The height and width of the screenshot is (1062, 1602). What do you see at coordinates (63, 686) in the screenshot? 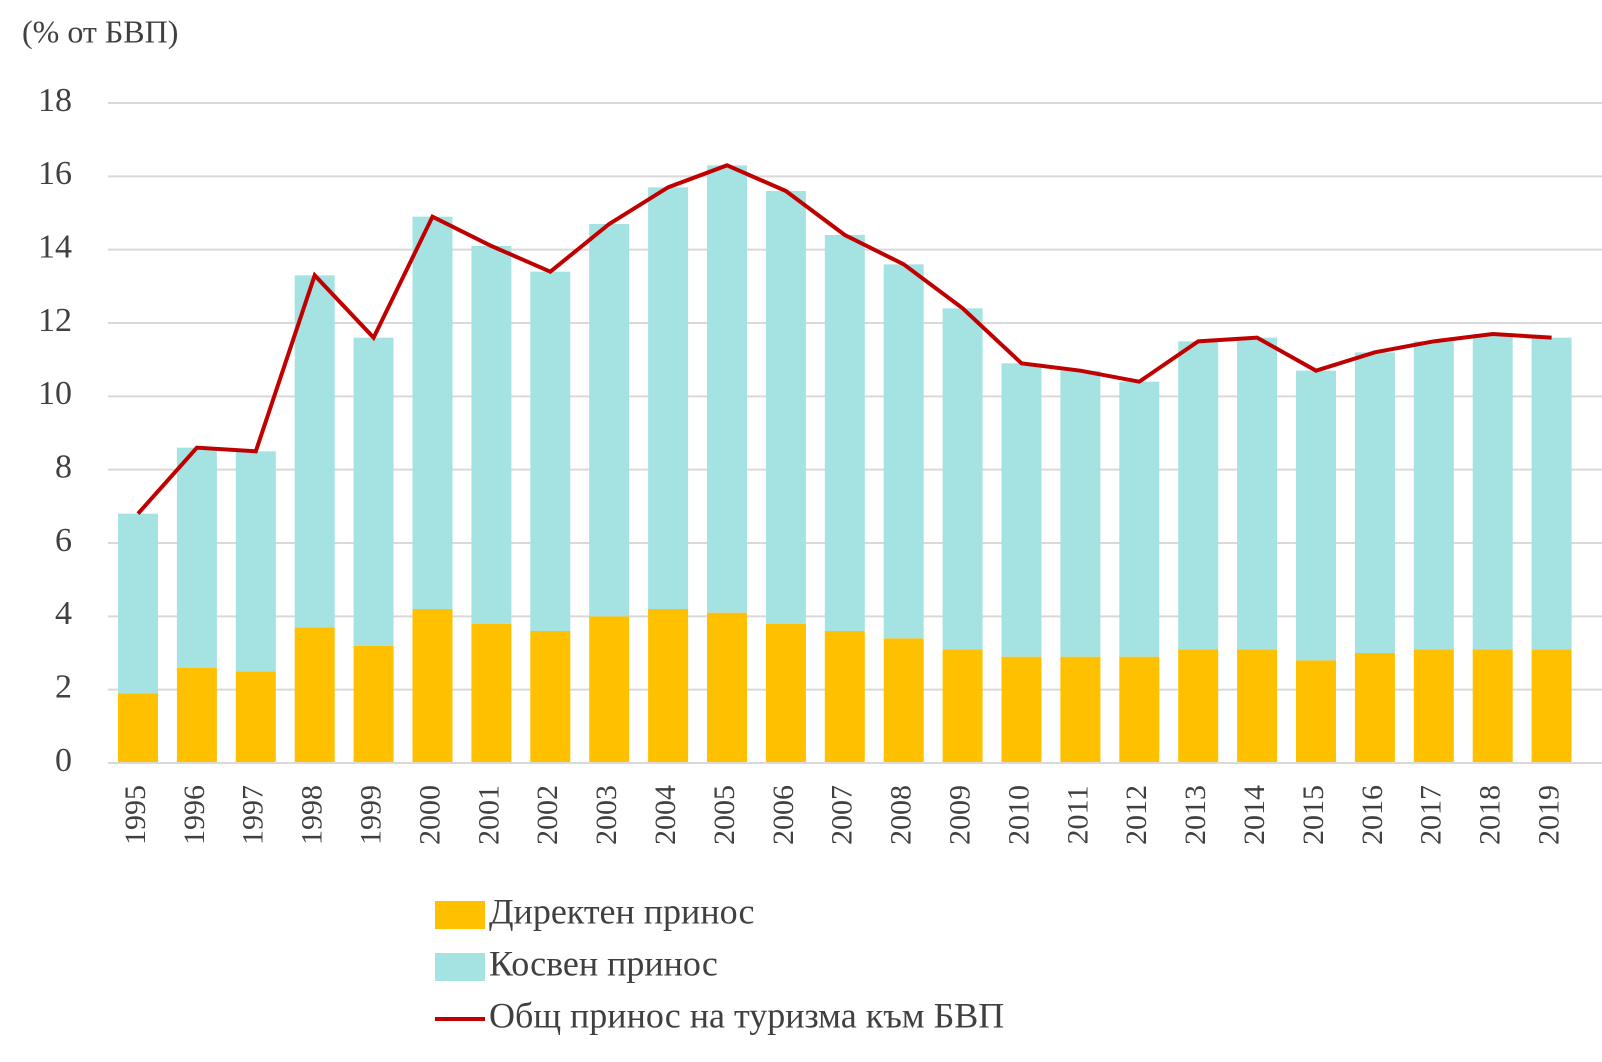
I see `y-tick-label: 2` at bounding box center [63, 686].